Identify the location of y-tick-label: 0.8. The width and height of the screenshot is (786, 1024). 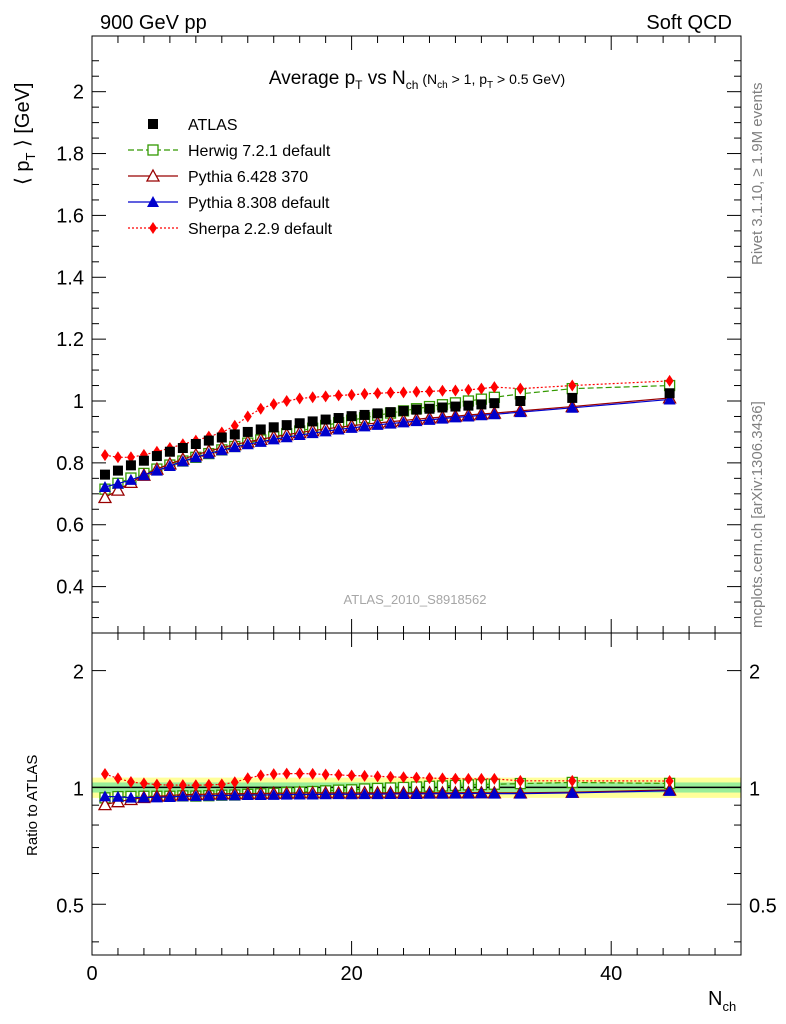
(70, 464).